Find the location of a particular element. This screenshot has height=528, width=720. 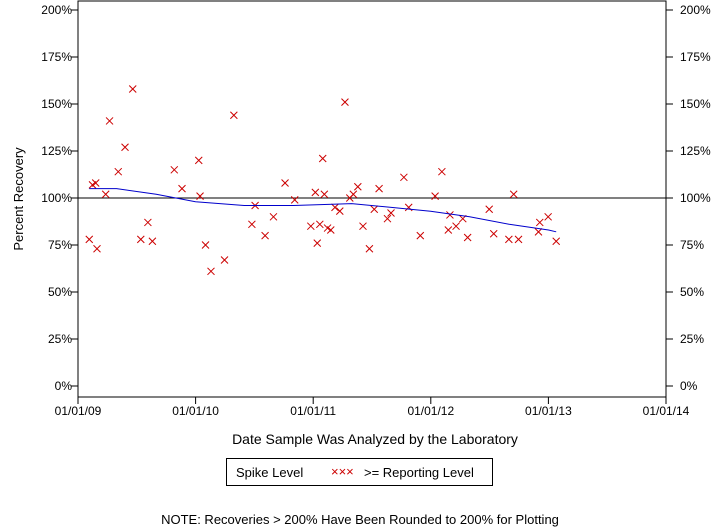

legend-label: >= Reporting Level is located at coordinates (419, 472).